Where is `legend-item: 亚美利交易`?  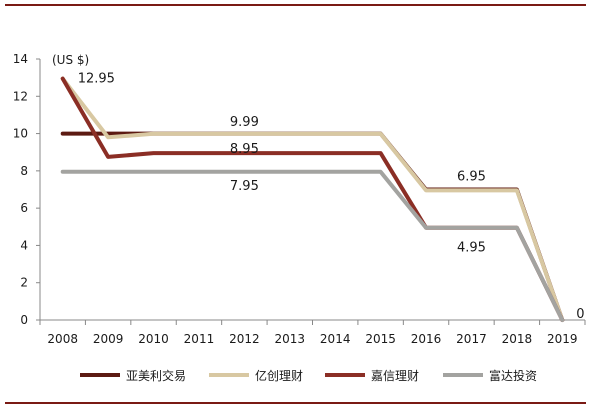
legend-item: 亚美利交易 is located at coordinates (133, 375).